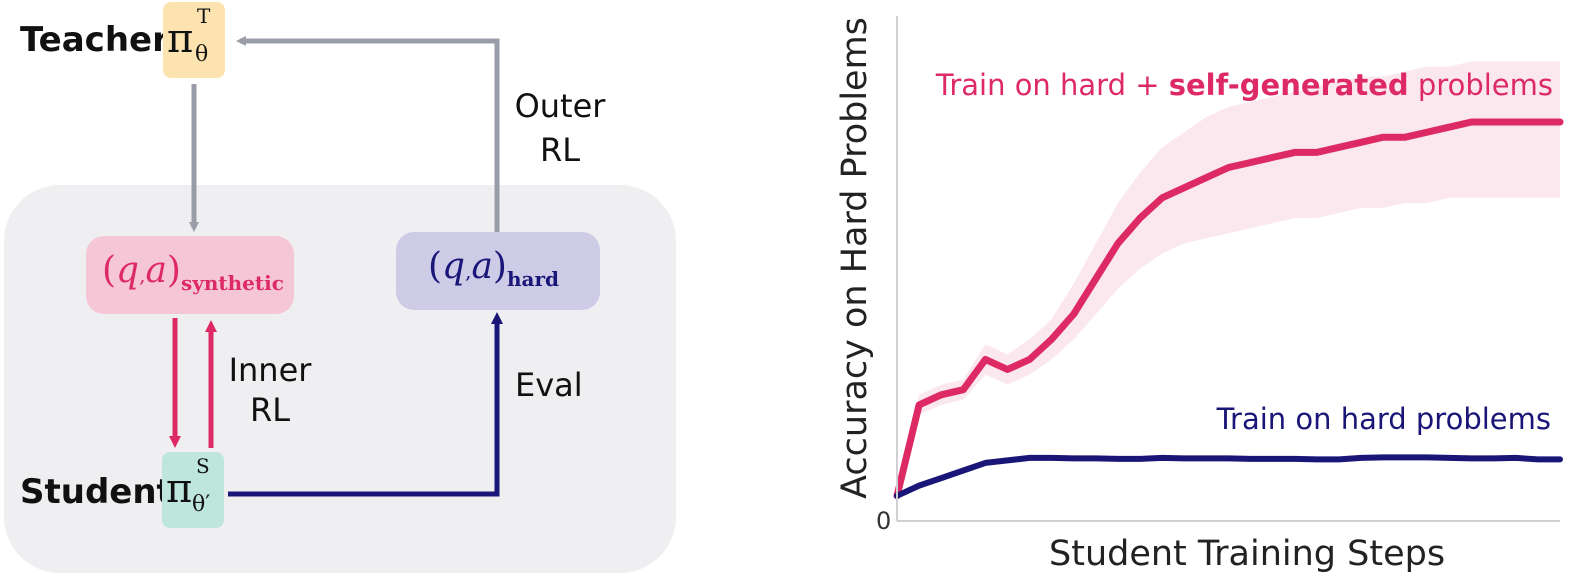 This screenshot has height=585, width=1571. I want to click on outer-rl-label: Outer RL, so click(560, 128).